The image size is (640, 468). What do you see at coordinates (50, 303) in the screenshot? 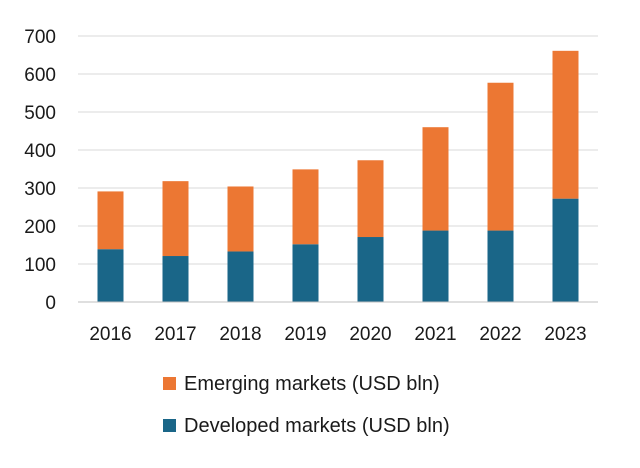
I see `y-tick-label: 0` at bounding box center [50, 303].